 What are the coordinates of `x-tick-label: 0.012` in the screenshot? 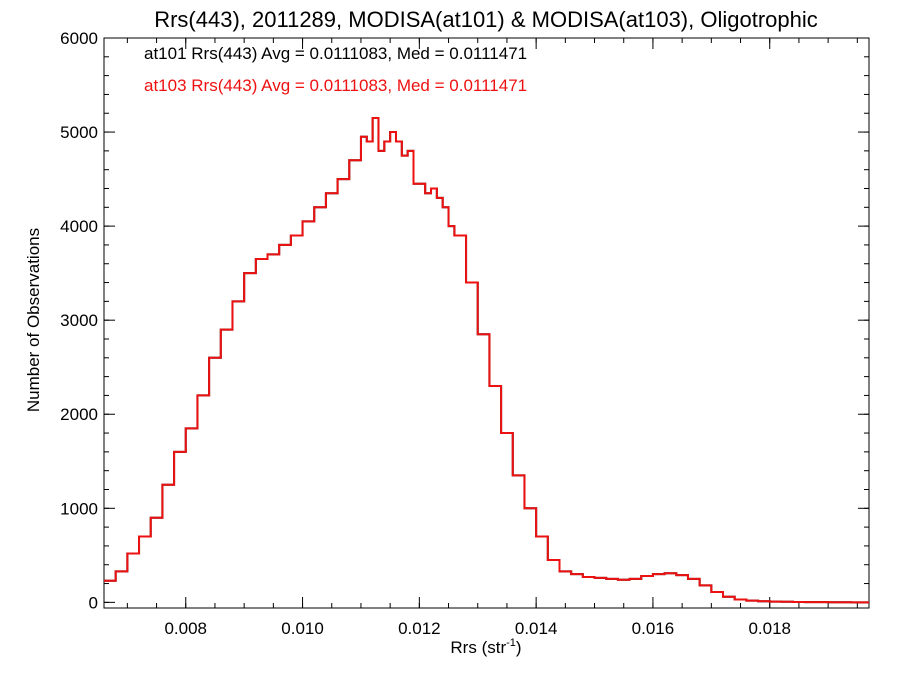 It's located at (419, 628).